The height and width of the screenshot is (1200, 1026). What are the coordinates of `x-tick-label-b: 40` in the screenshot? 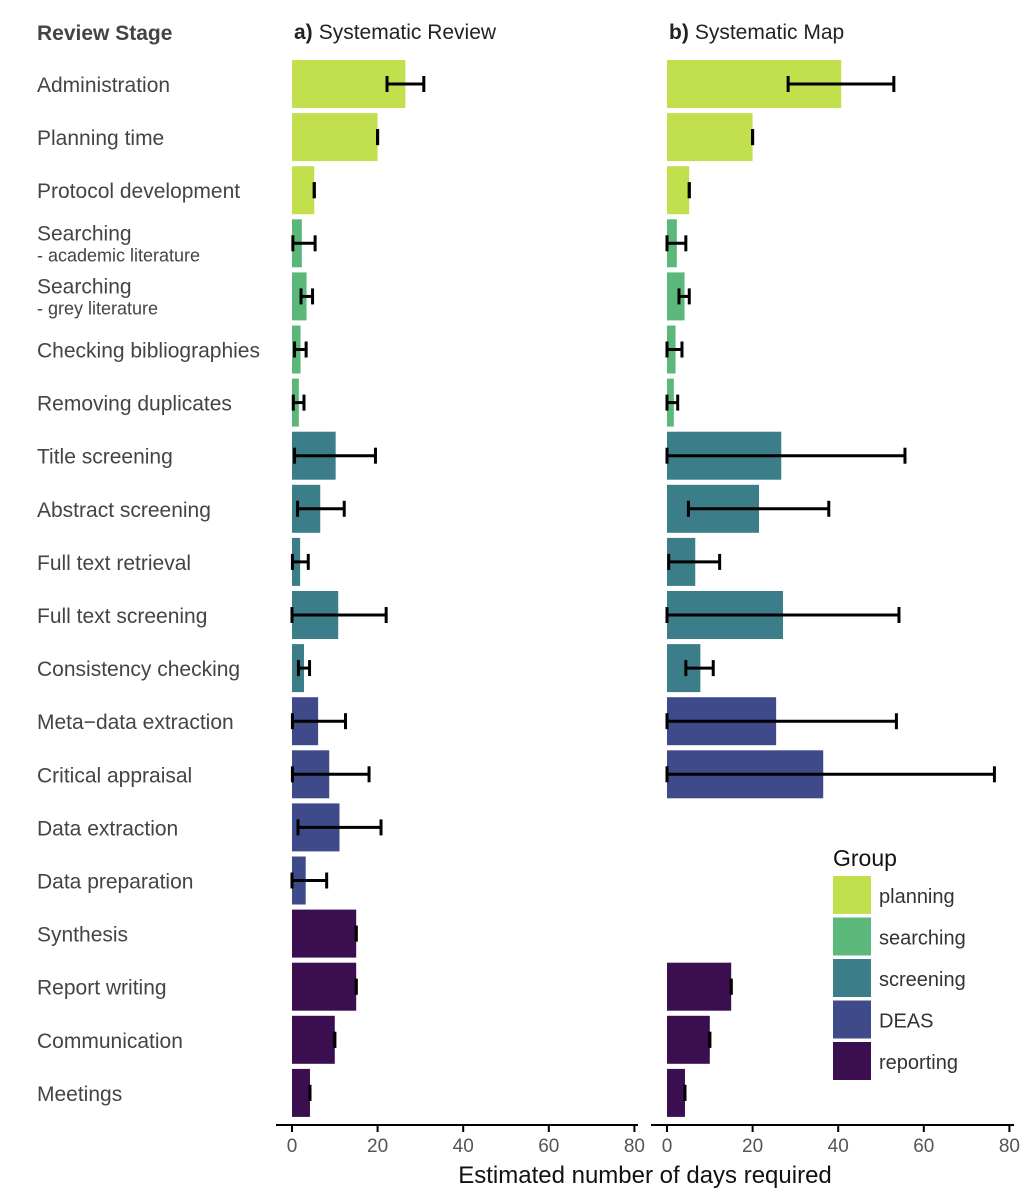 It's located at (838, 1146).